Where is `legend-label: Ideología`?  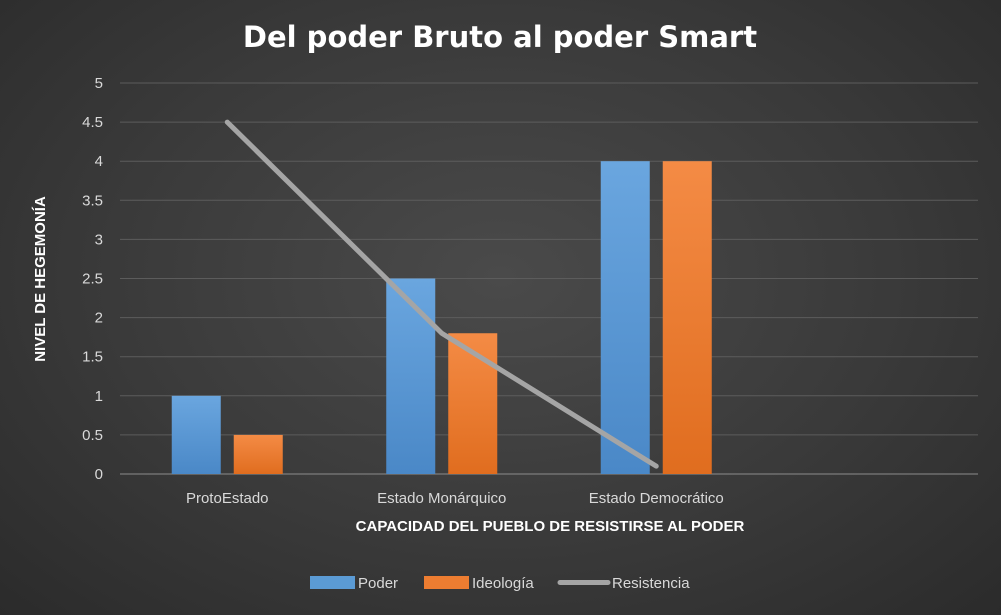
legend-label: Ideología is located at coordinates (503, 583).